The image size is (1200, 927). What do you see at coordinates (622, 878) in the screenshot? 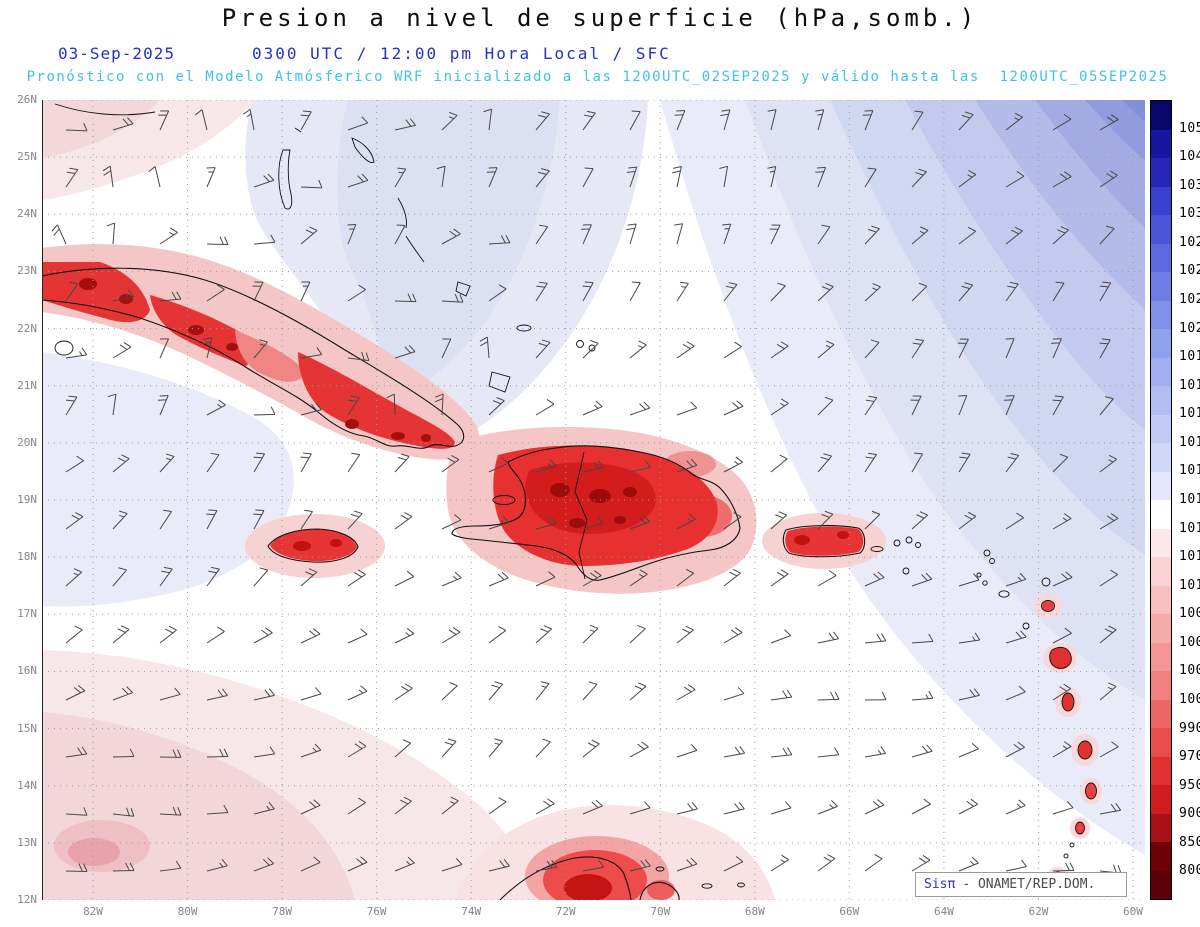
I see `south-america-coastline` at bounding box center [622, 878].